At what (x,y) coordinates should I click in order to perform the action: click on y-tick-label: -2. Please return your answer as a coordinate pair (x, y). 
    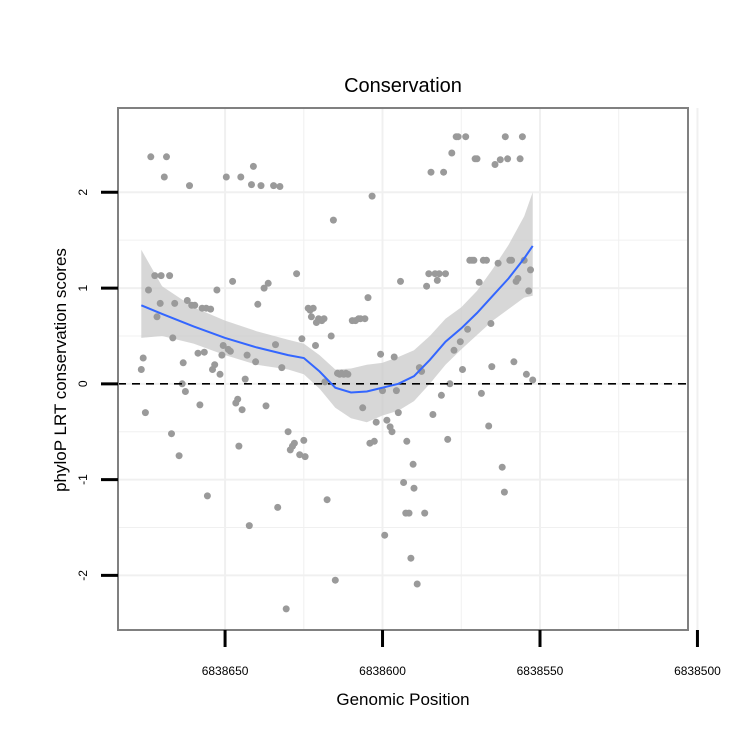
    Looking at the image, I should click on (83, 575).